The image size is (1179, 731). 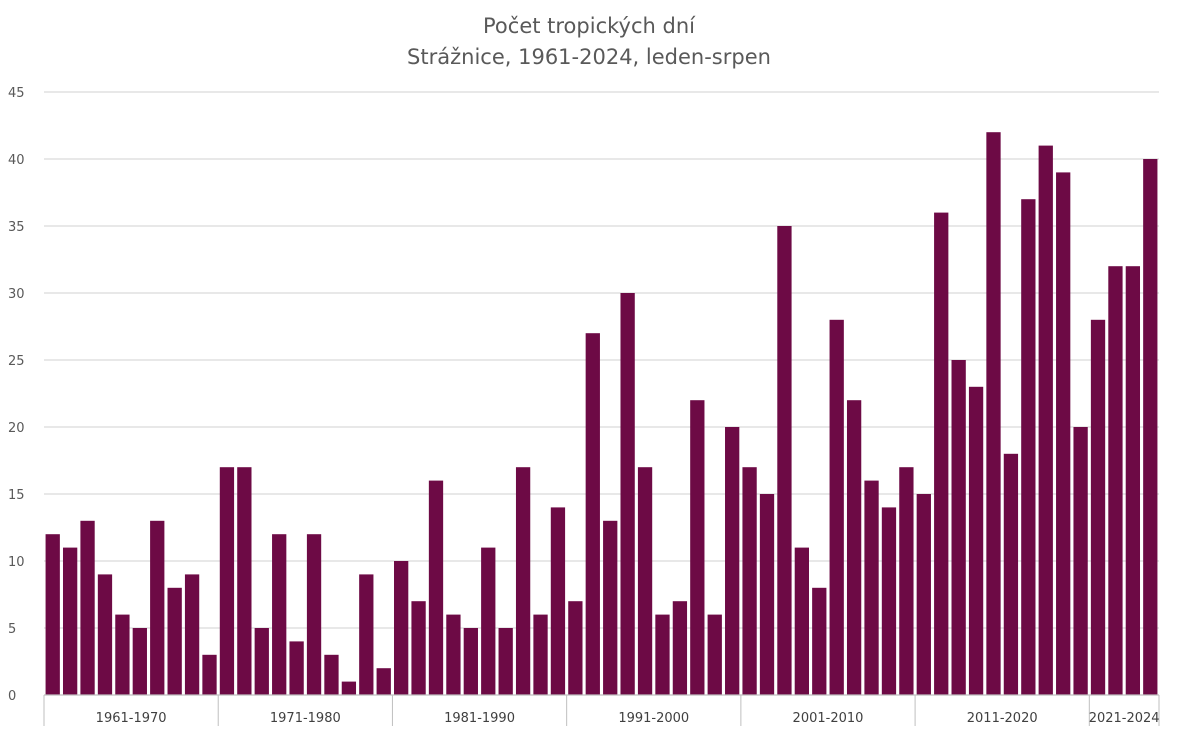 I want to click on y-tick-label: 40, so click(x=16, y=160).